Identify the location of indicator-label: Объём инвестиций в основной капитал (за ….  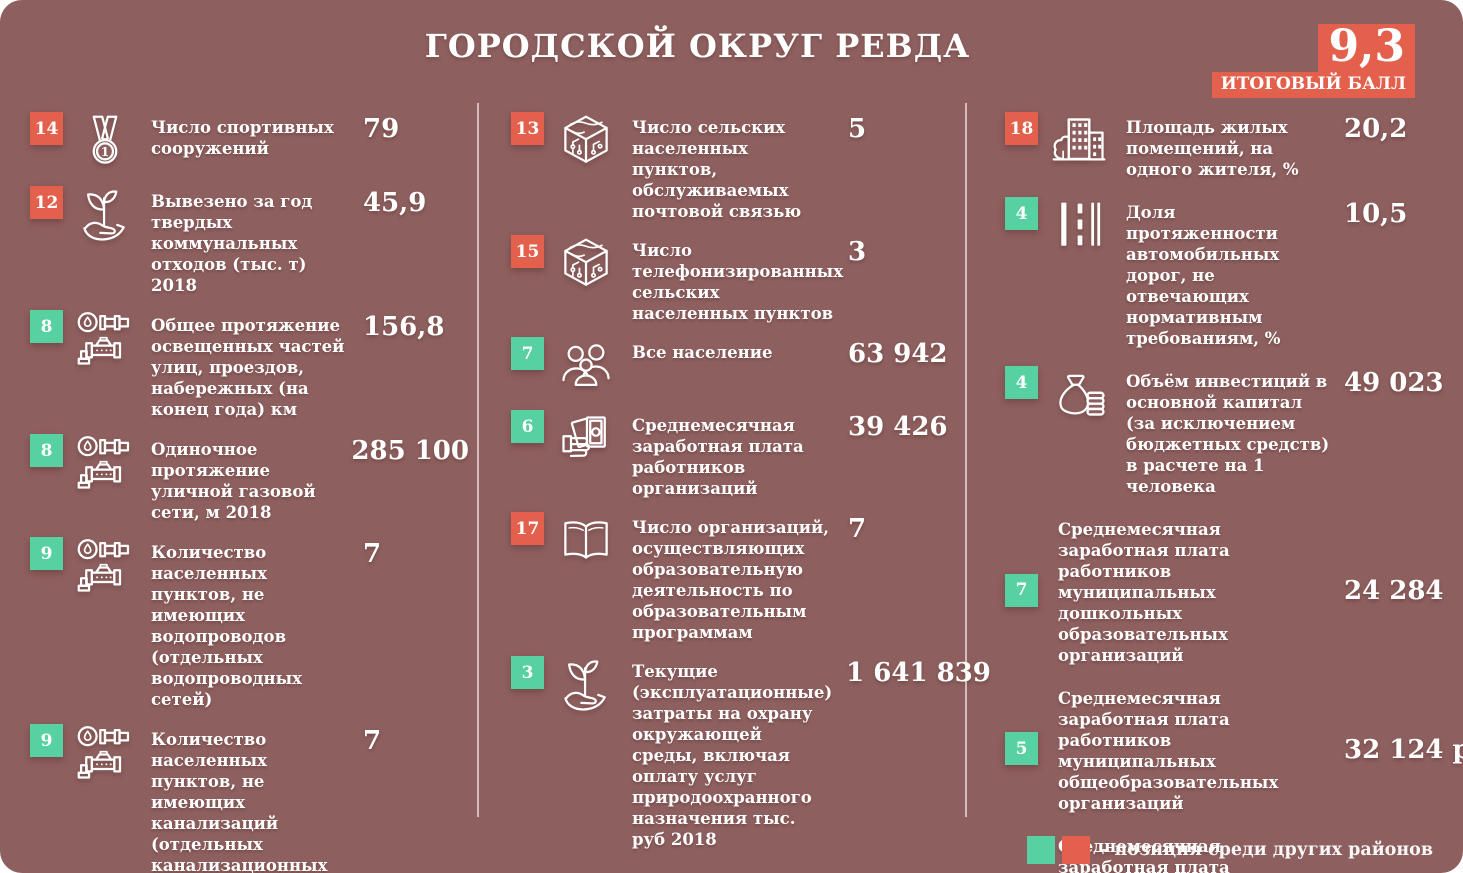
(1228, 434).